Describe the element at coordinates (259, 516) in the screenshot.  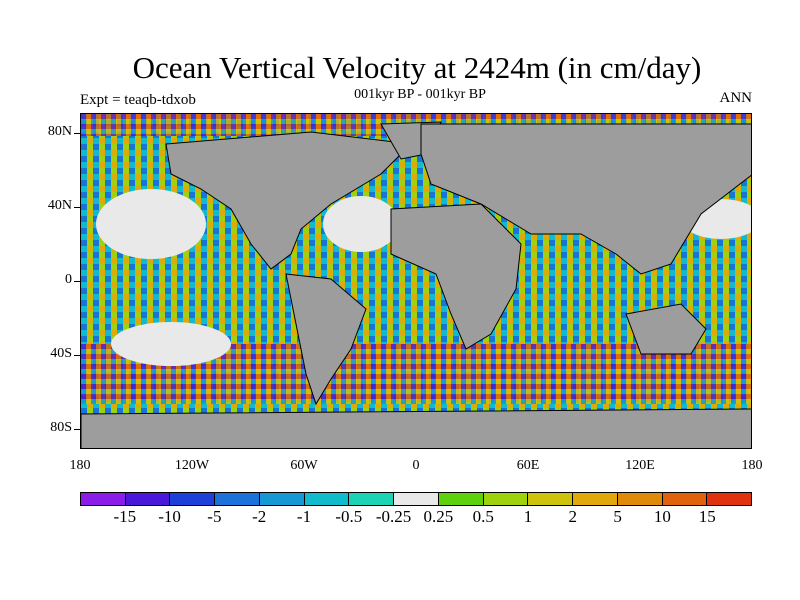
I see `colorbar-label: -2` at that location.